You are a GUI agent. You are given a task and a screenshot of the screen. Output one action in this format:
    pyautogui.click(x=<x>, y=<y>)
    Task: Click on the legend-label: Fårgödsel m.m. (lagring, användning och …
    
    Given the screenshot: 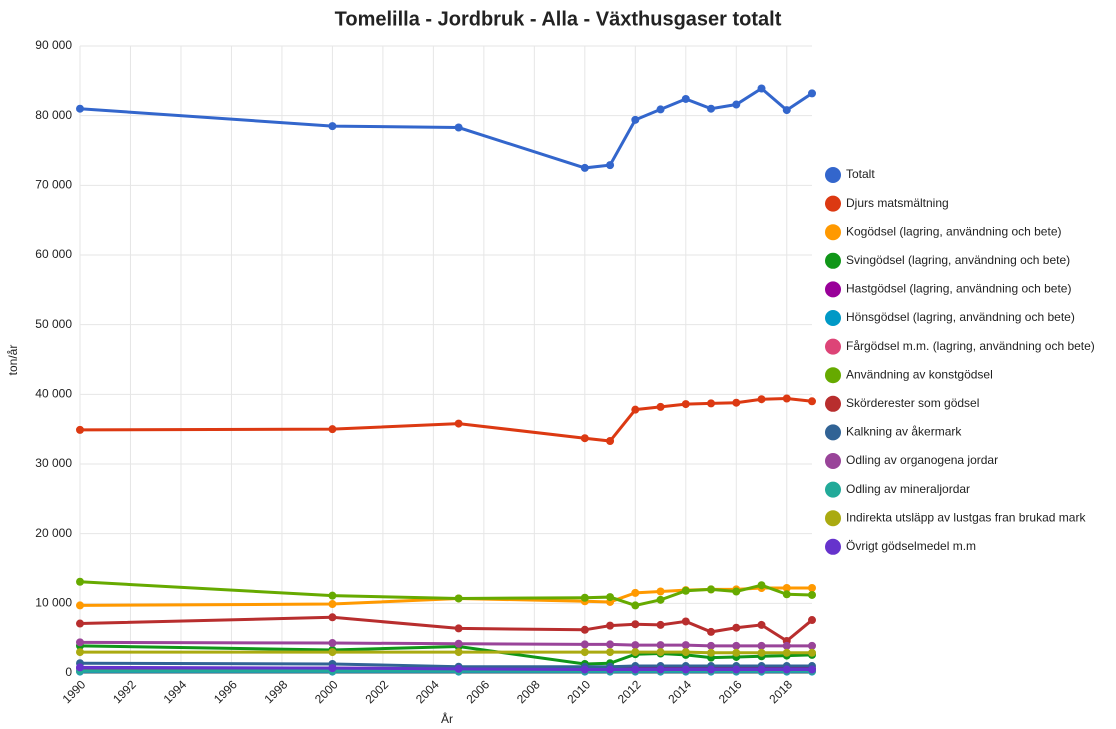 What is the action you would take?
    pyautogui.click(x=970, y=346)
    